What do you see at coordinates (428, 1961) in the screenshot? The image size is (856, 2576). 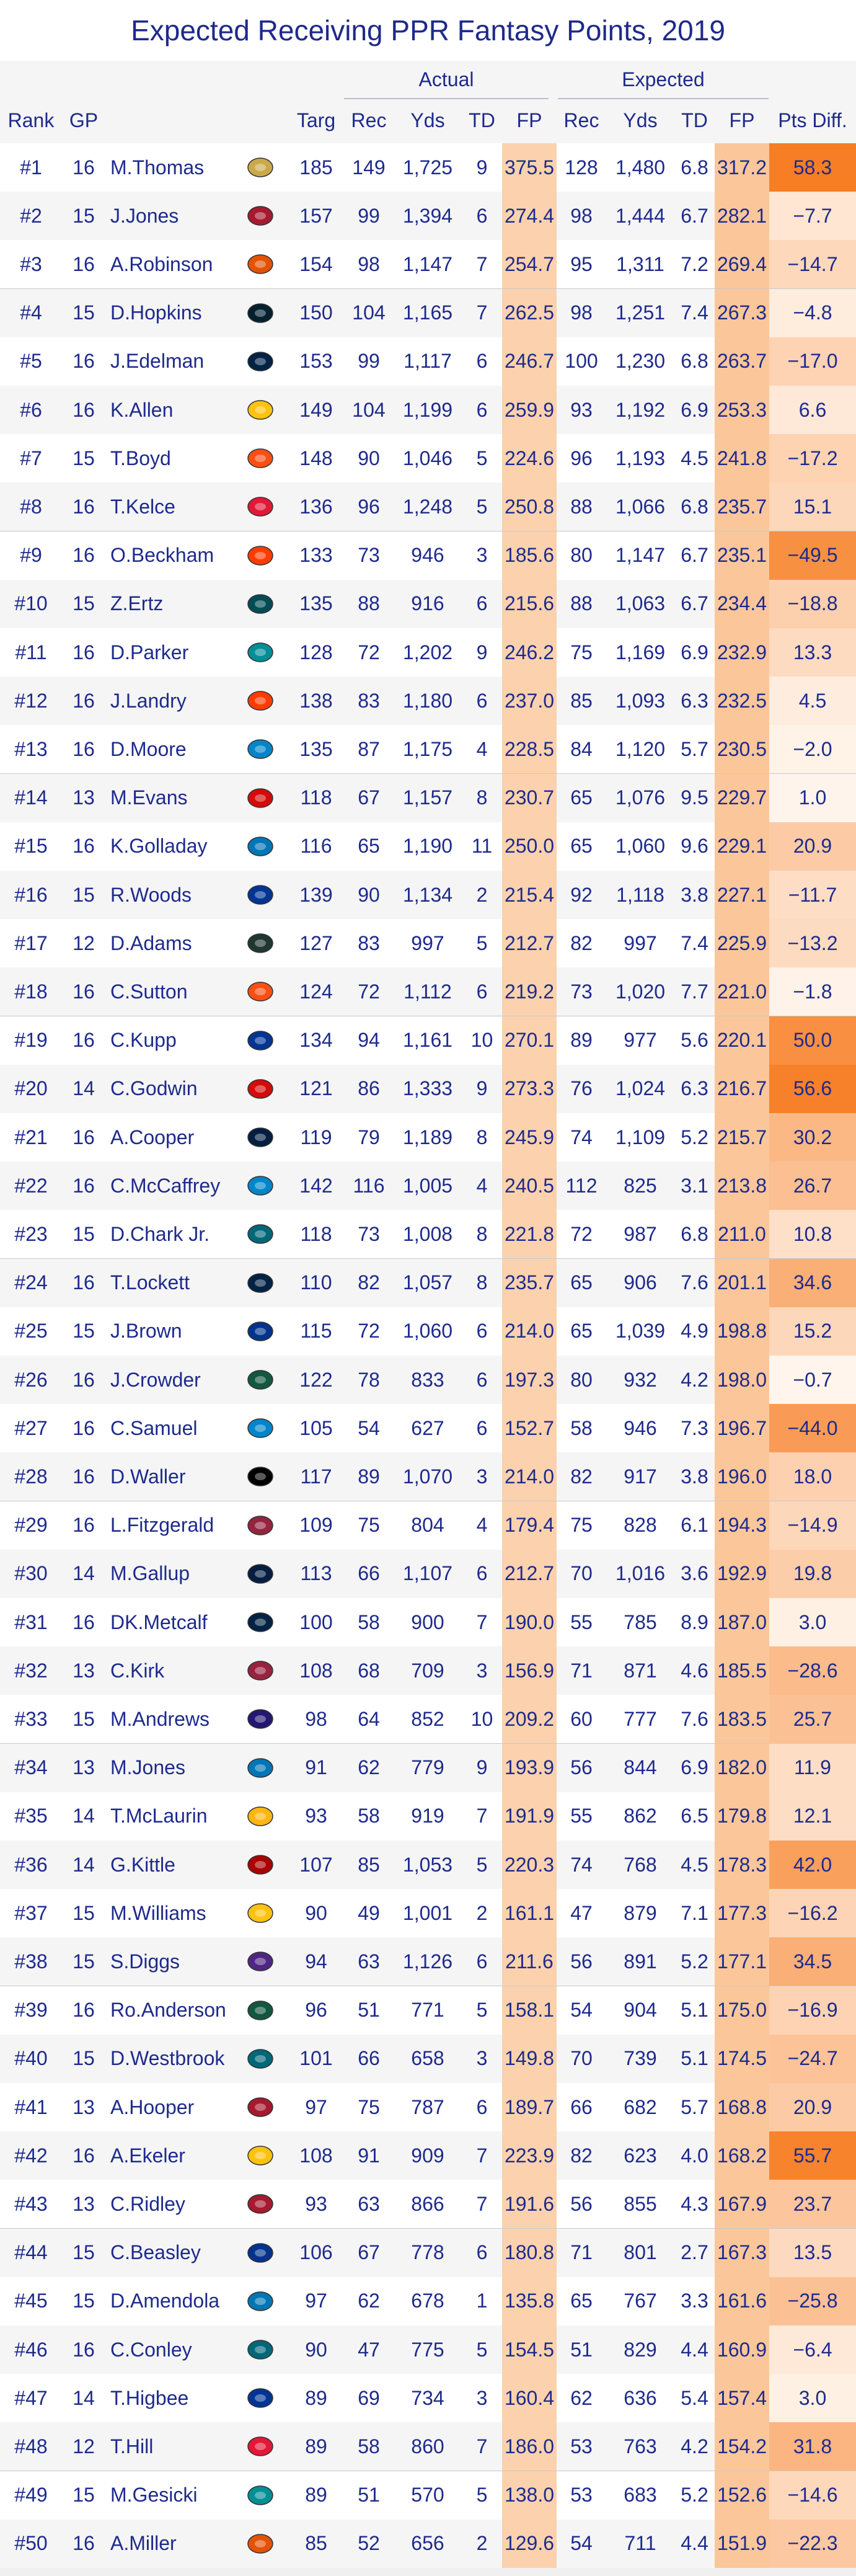 I see `actual-yds-cell: 1,126` at bounding box center [428, 1961].